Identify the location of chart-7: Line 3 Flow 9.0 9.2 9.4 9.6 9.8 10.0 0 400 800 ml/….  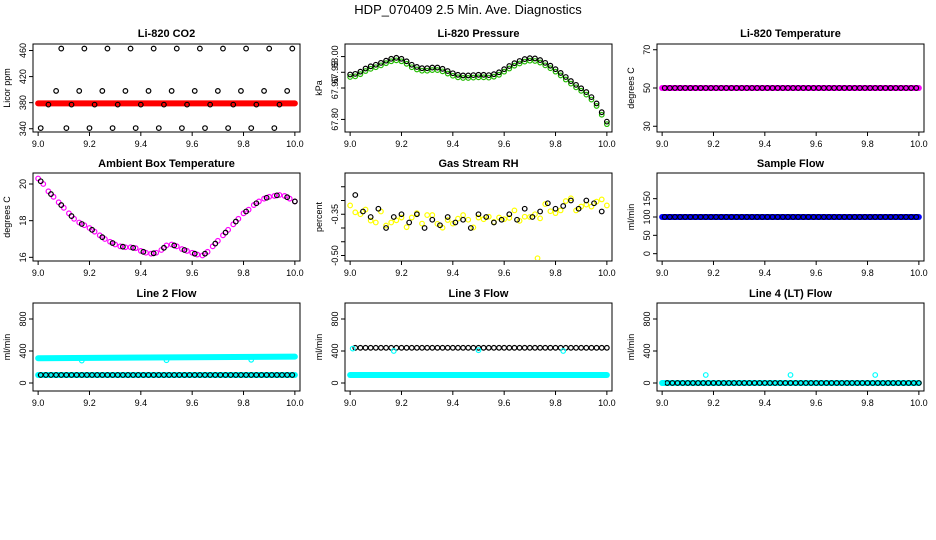
(465, 348).